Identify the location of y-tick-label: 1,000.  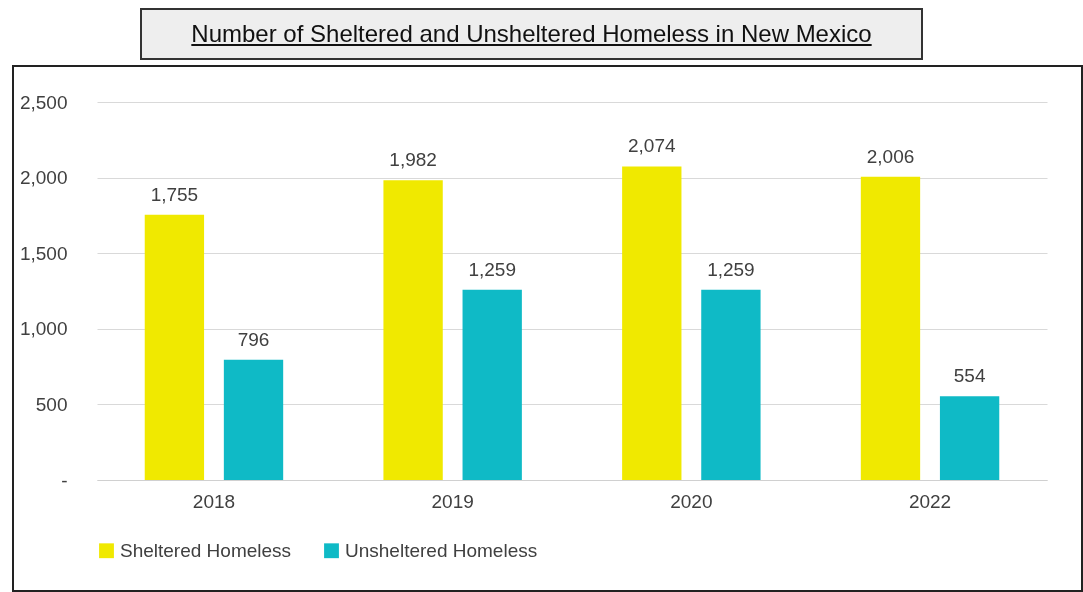
(43, 329).